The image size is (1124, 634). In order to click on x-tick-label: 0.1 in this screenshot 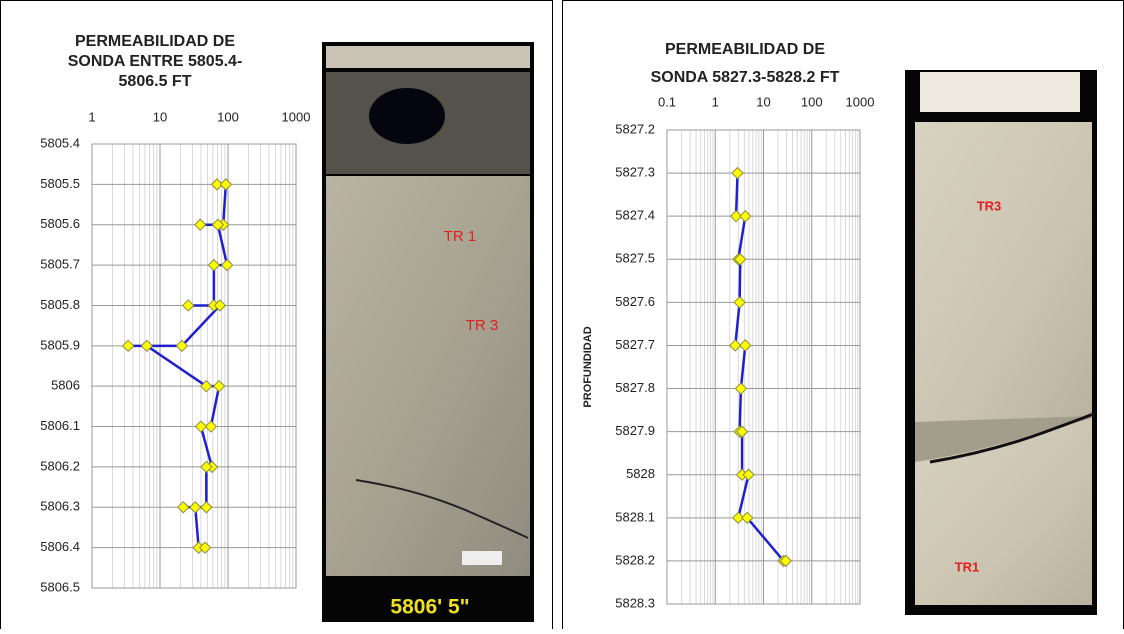, I will do `click(667, 101)`.